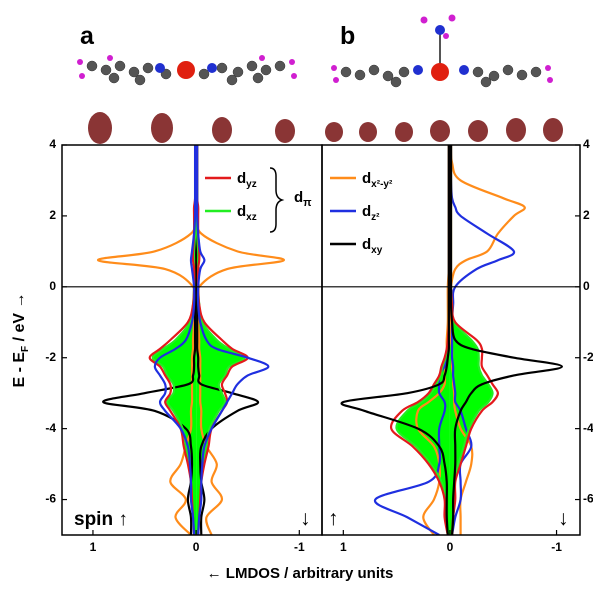  What do you see at coordinates (333, 518) in the screenshot?
I see `spin-label: ↑` at bounding box center [333, 518].